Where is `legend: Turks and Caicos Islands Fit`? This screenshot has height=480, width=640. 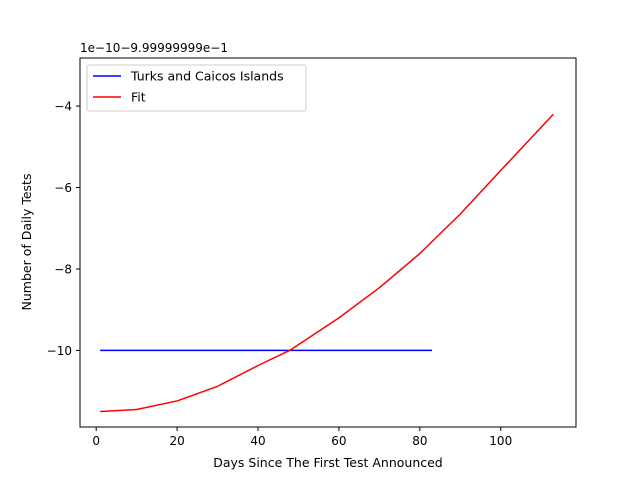
legend: Turks and Caicos Islands Fit is located at coordinates (196, 88).